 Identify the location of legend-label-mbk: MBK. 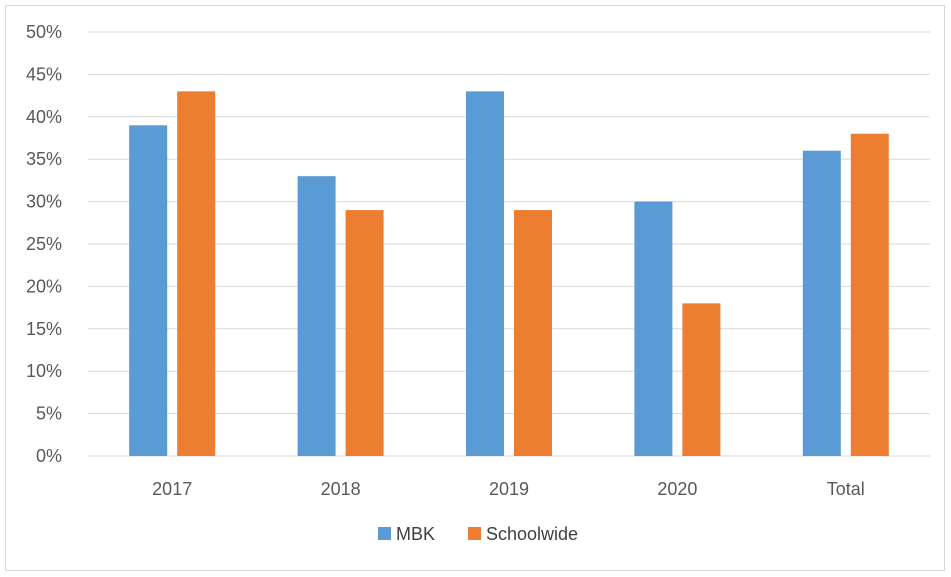
(415, 534).